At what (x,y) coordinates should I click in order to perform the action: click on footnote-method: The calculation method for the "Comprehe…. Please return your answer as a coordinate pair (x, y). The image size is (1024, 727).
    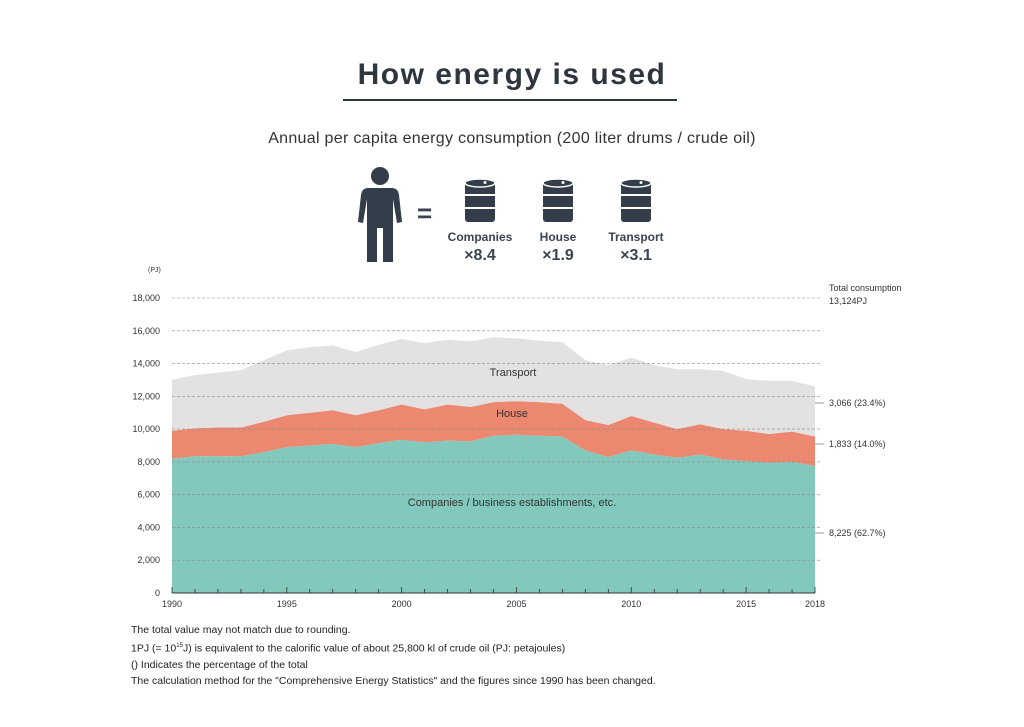
    Looking at the image, I should click on (393, 681).